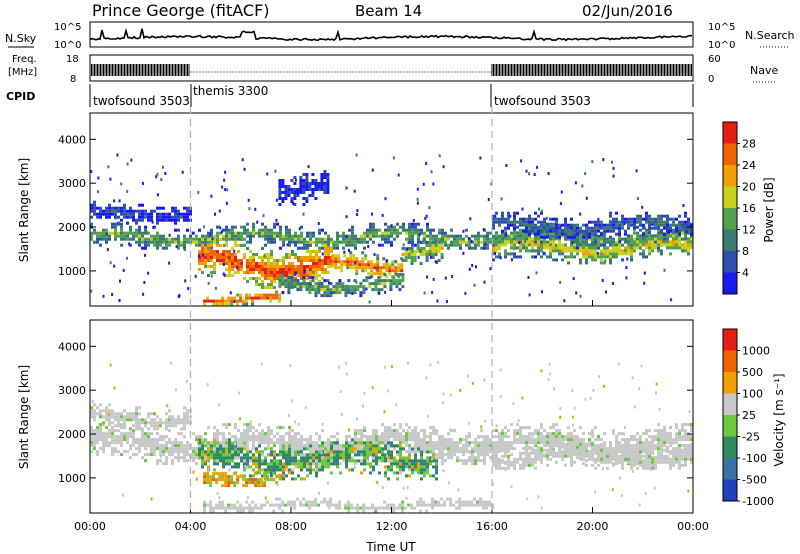 The width and height of the screenshot is (800, 554). What do you see at coordinates (749, 187) in the screenshot?
I see `colorbar-tick-label: 20` at bounding box center [749, 187].